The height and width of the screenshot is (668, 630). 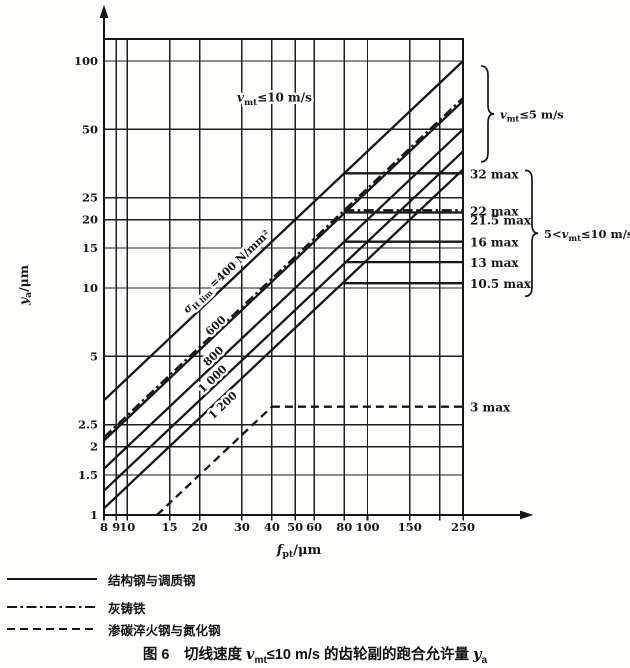 What do you see at coordinates (272, 527) in the screenshot?
I see `x-tick-label-40: 40` at bounding box center [272, 527].